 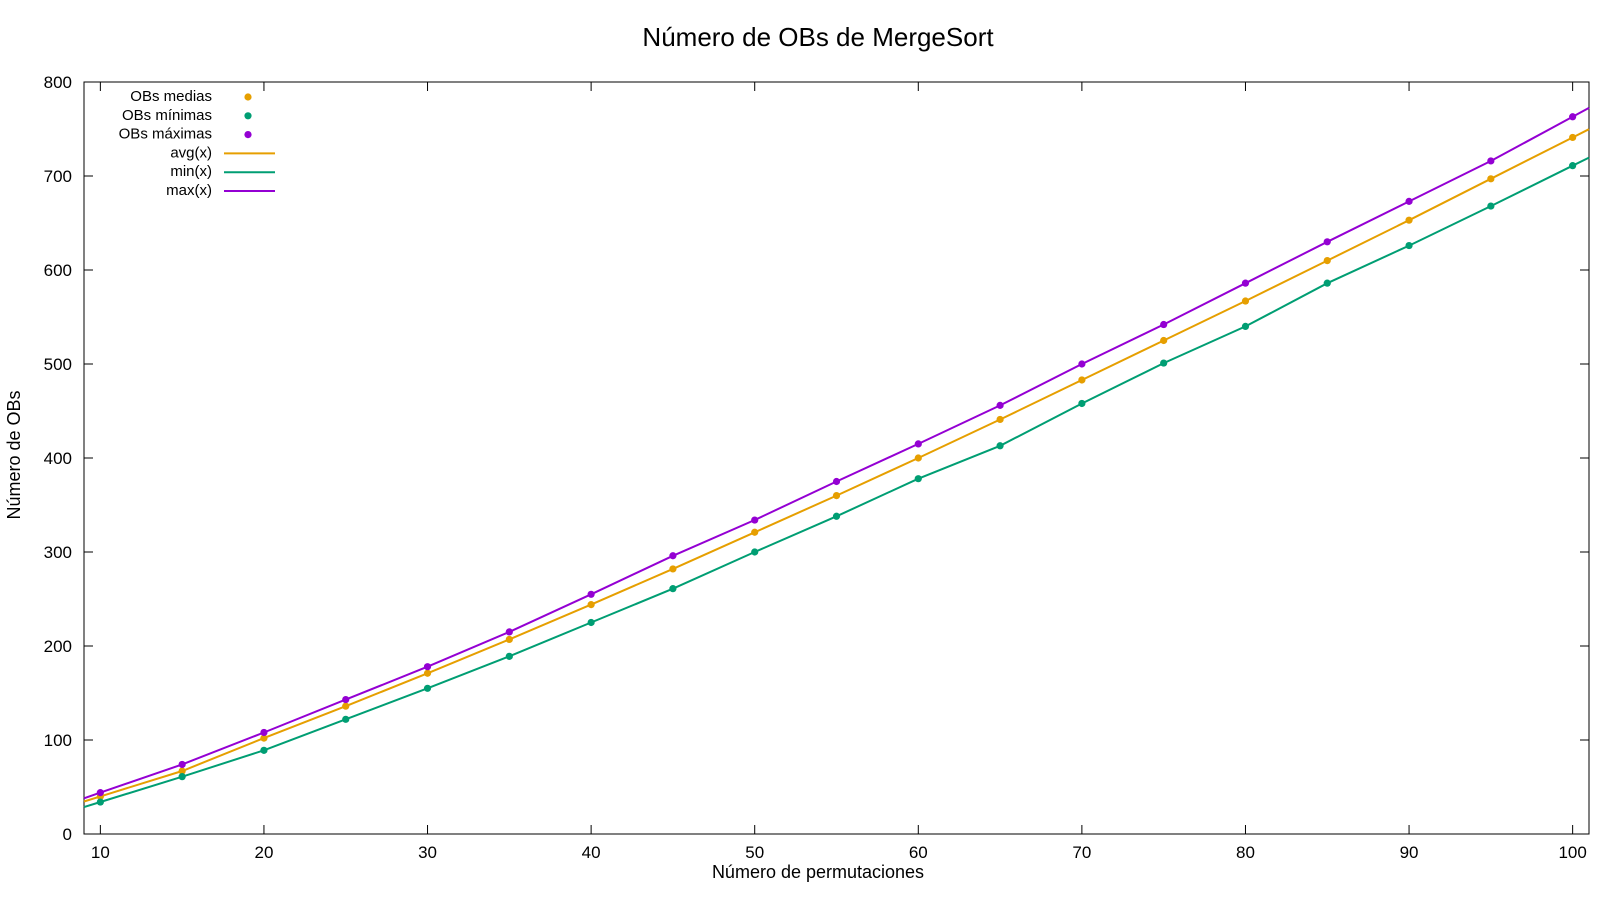 What do you see at coordinates (165, 134) in the screenshot?
I see `legend-label: OBs máximas` at bounding box center [165, 134].